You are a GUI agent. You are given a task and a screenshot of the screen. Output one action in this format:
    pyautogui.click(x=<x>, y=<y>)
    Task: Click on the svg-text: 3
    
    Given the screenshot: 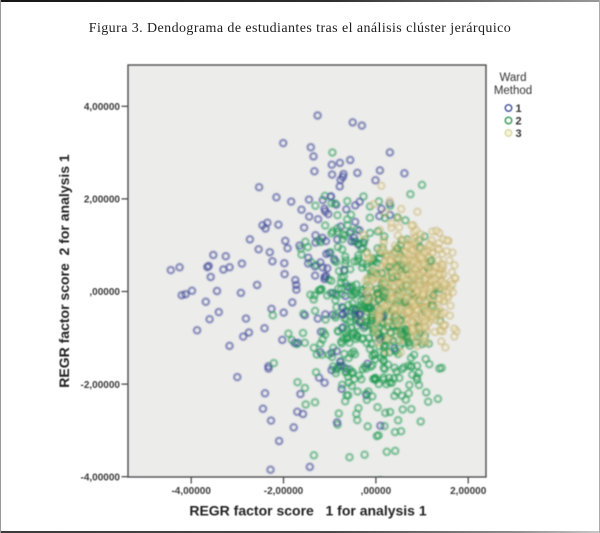 What is the action you would take?
    pyautogui.click(x=519, y=134)
    